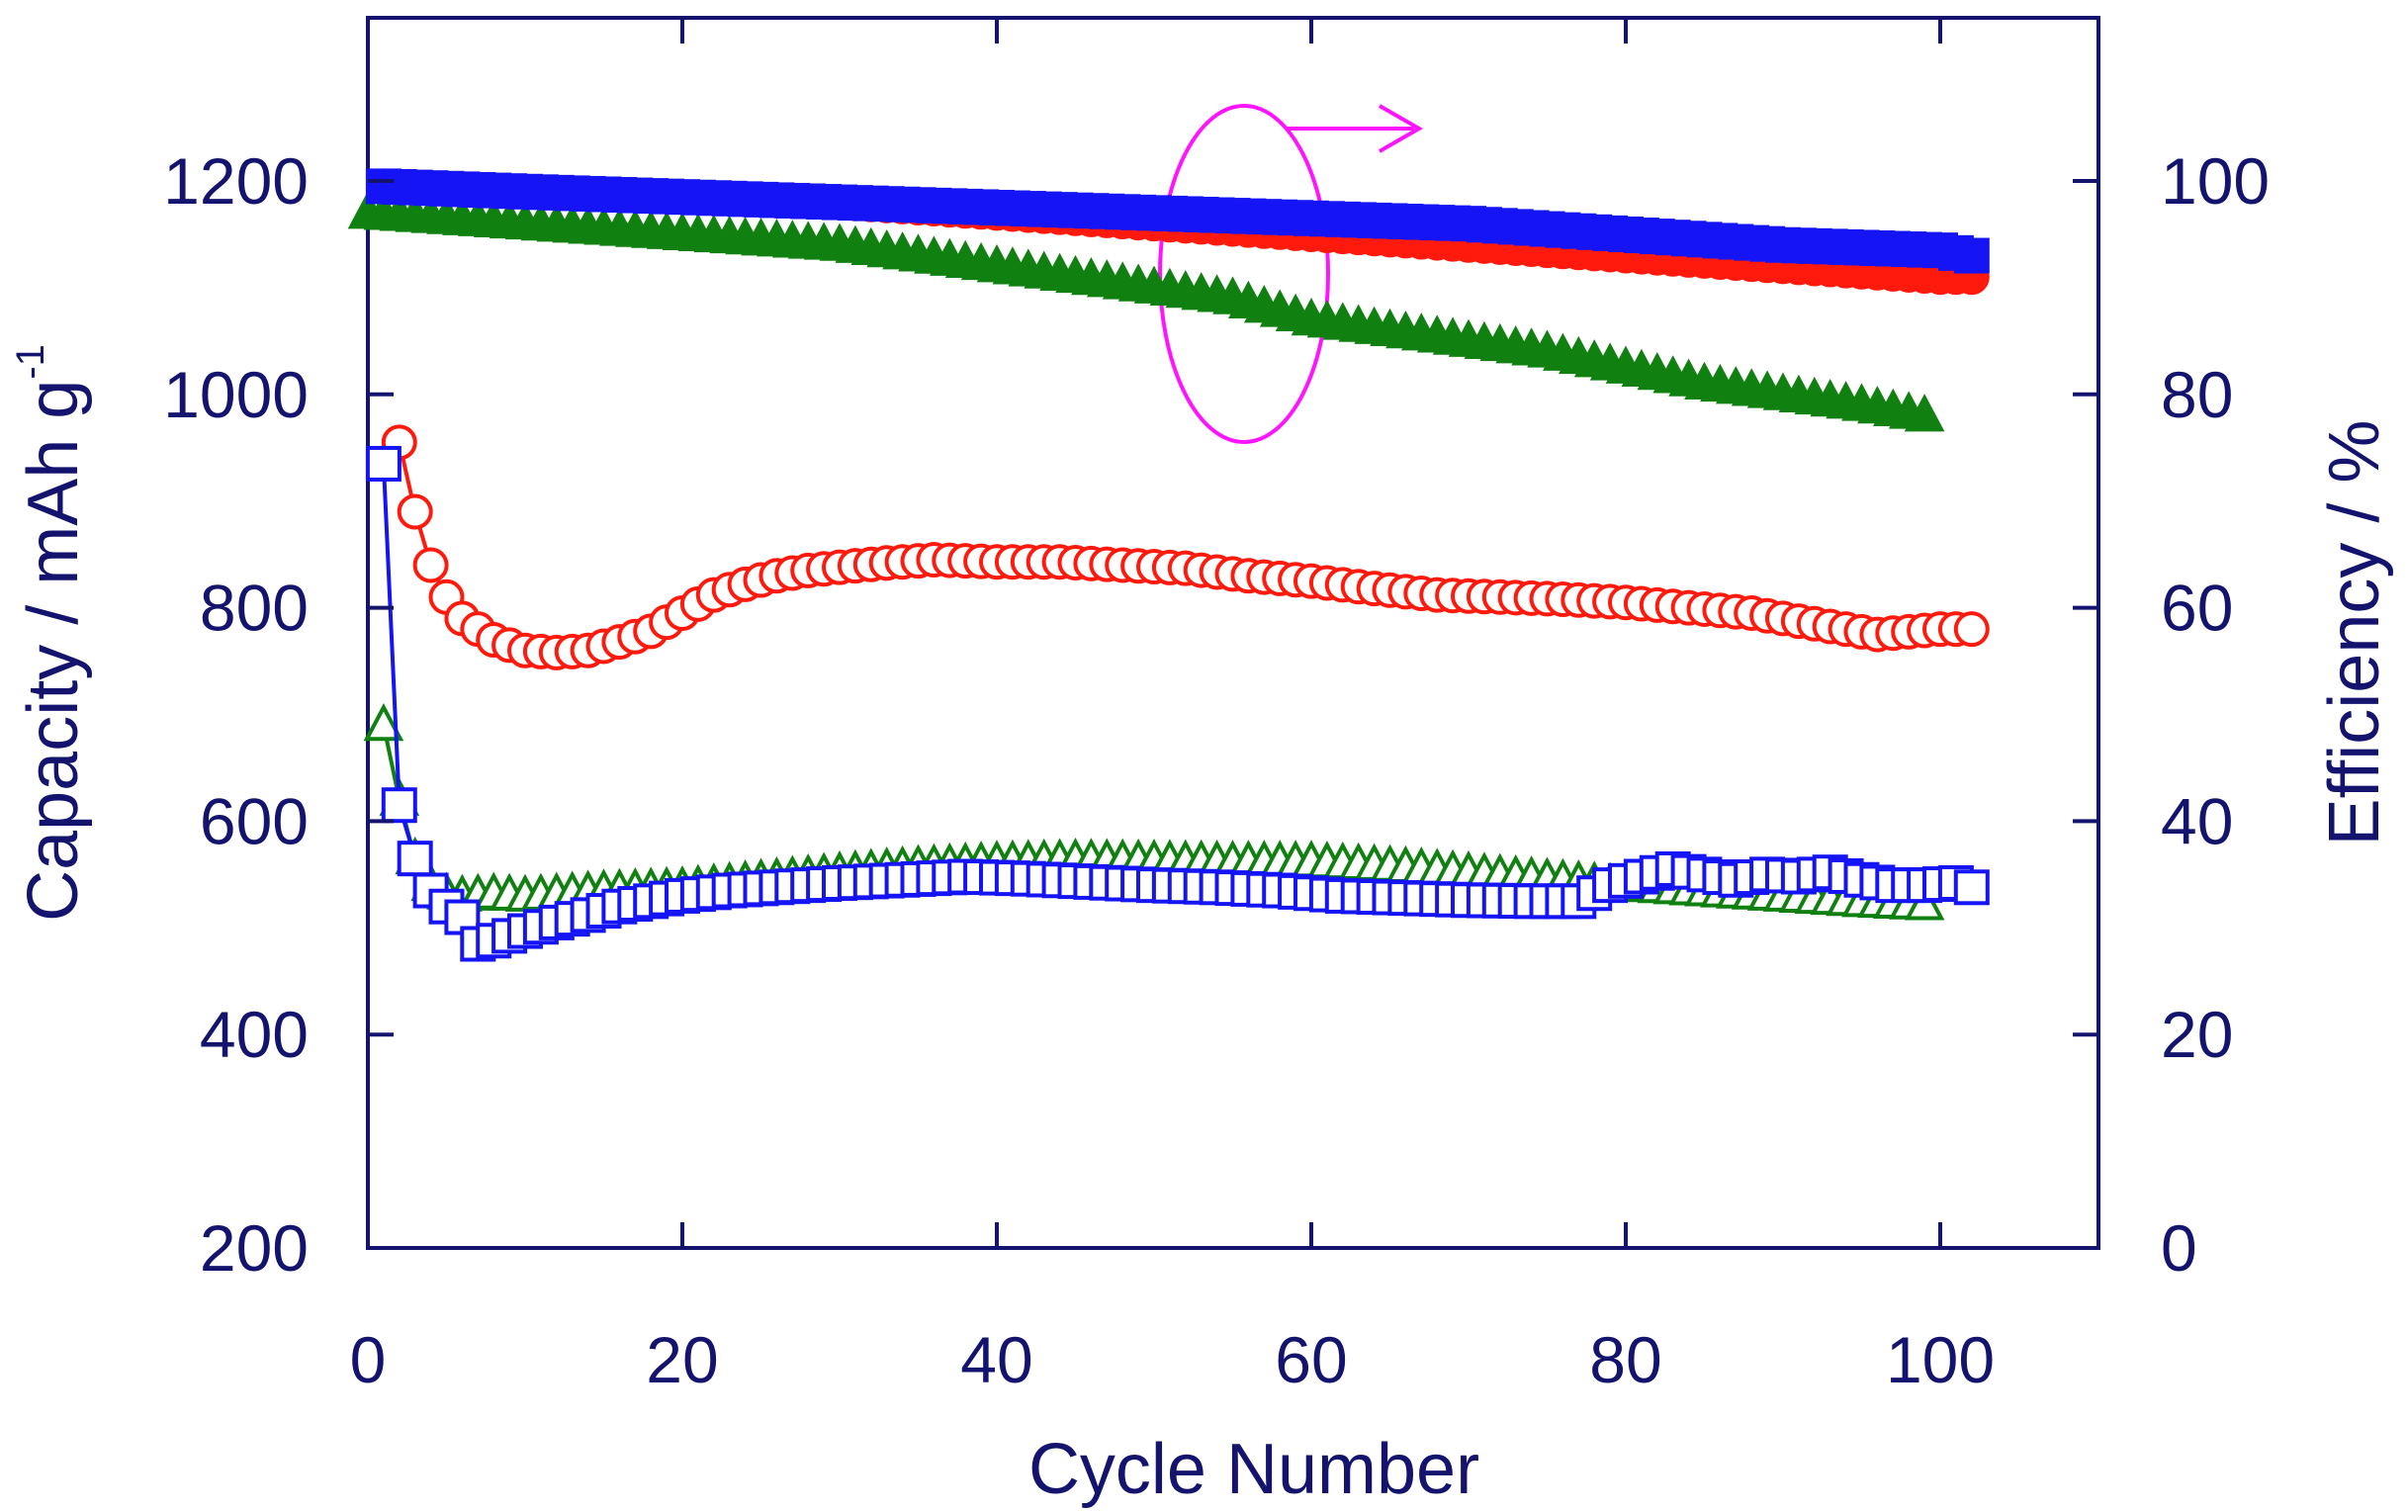 The width and height of the screenshot is (2408, 1512). What do you see at coordinates (254, 1035) in the screenshot?
I see `y-left-tick-label: 400` at bounding box center [254, 1035].